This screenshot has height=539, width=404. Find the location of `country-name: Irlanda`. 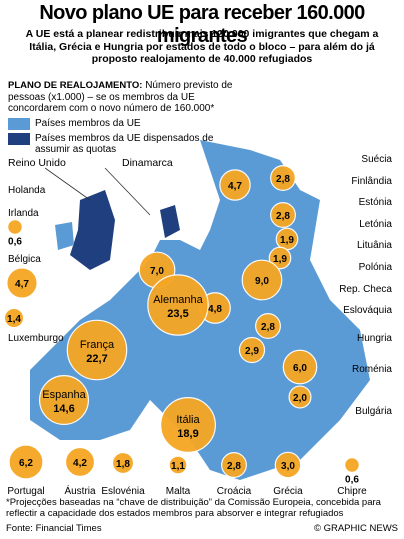

country-name: Irlanda is located at coordinates (23, 213).